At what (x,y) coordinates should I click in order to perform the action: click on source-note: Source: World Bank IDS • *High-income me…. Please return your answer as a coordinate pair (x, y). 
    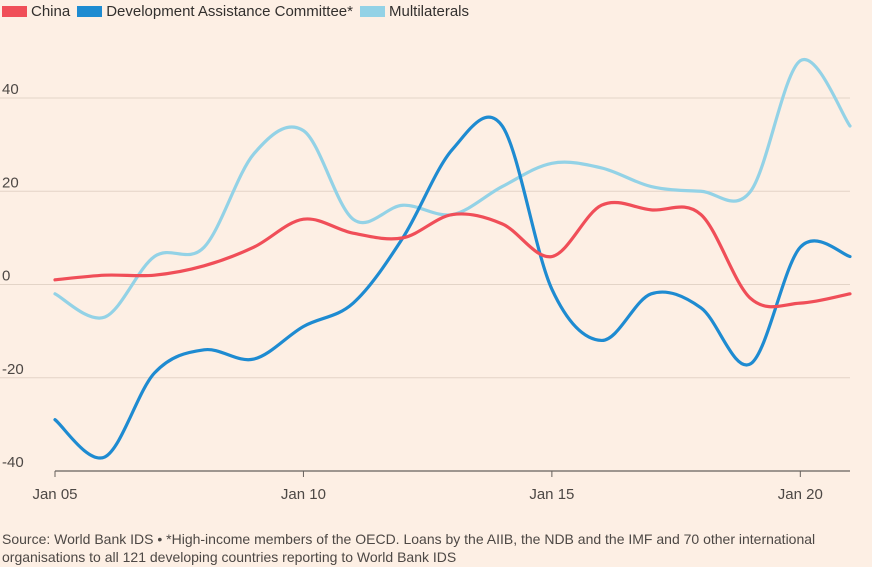
    Looking at the image, I should click on (409, 548).